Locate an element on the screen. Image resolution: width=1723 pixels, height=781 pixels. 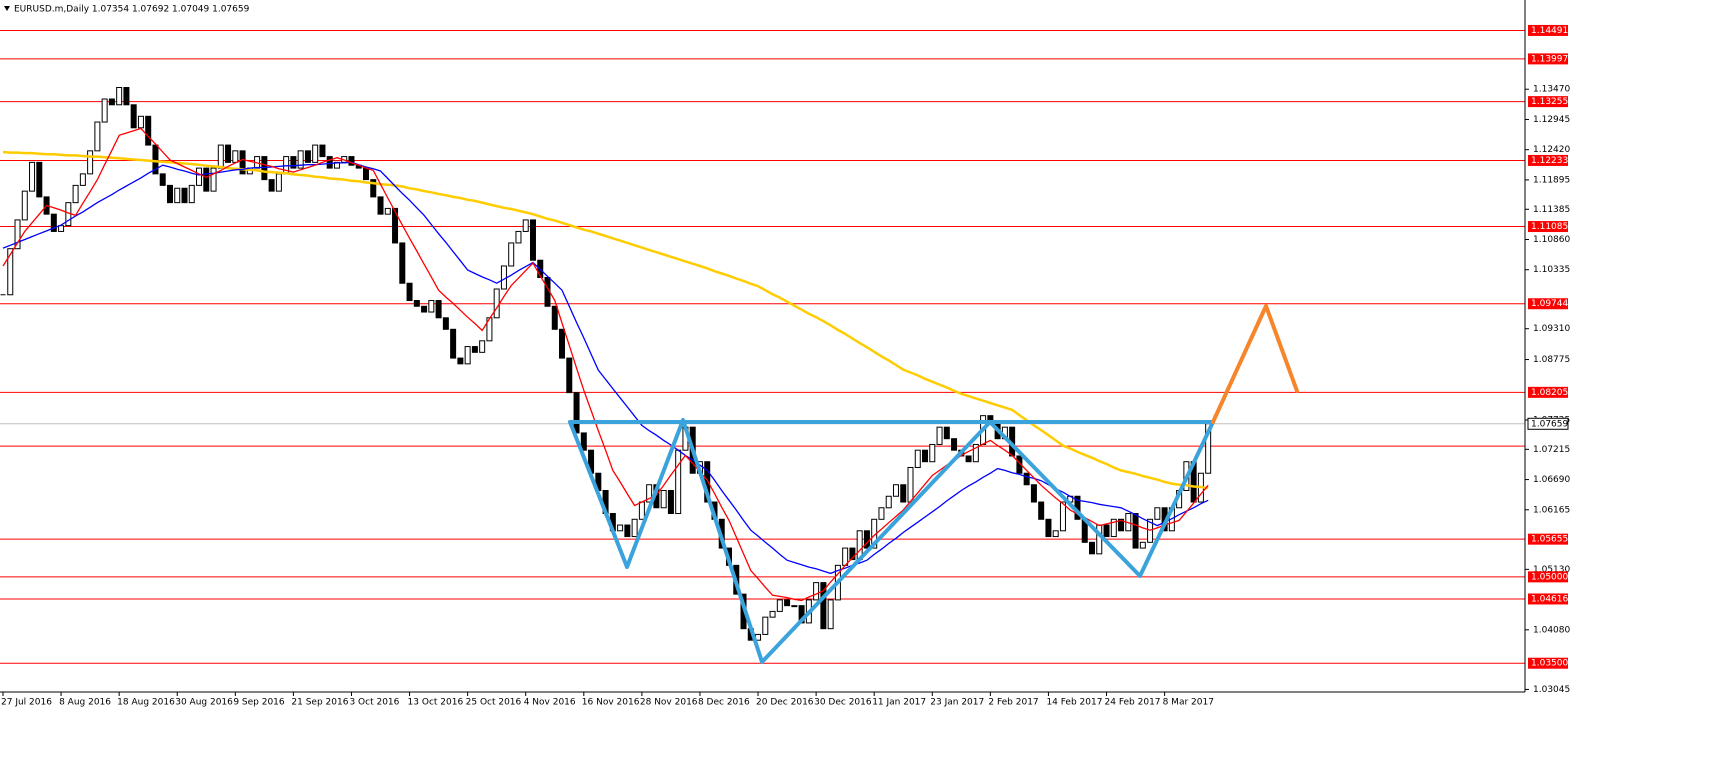
price-label: 1.07659 is located at coordinates (1549, 424).